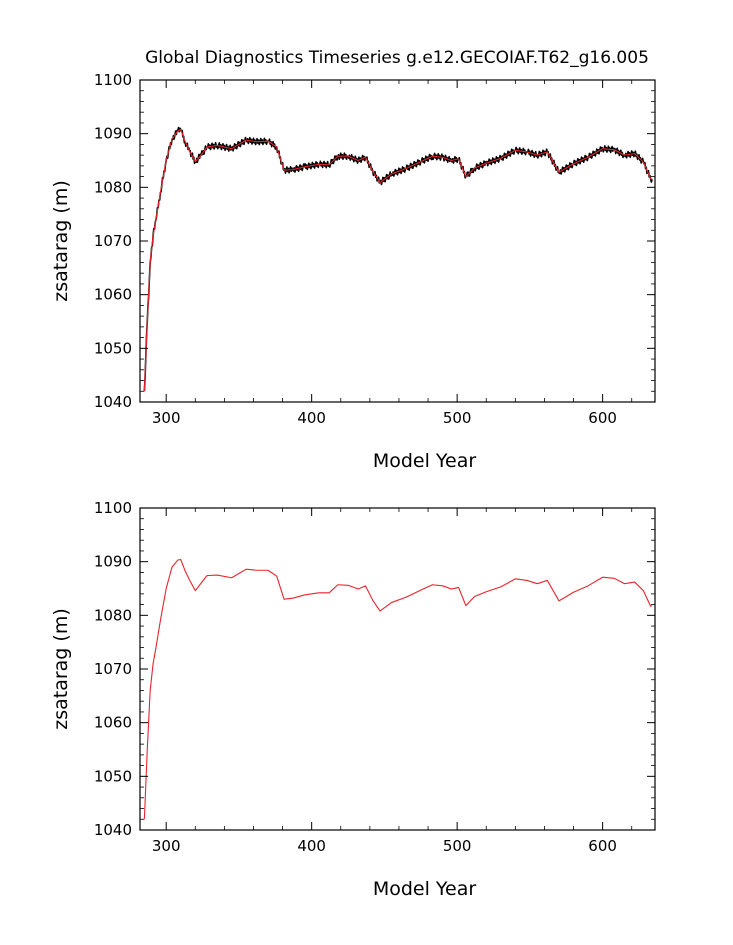  I want to click on bottom-y-tick-label: 1060, so click(113, 723).